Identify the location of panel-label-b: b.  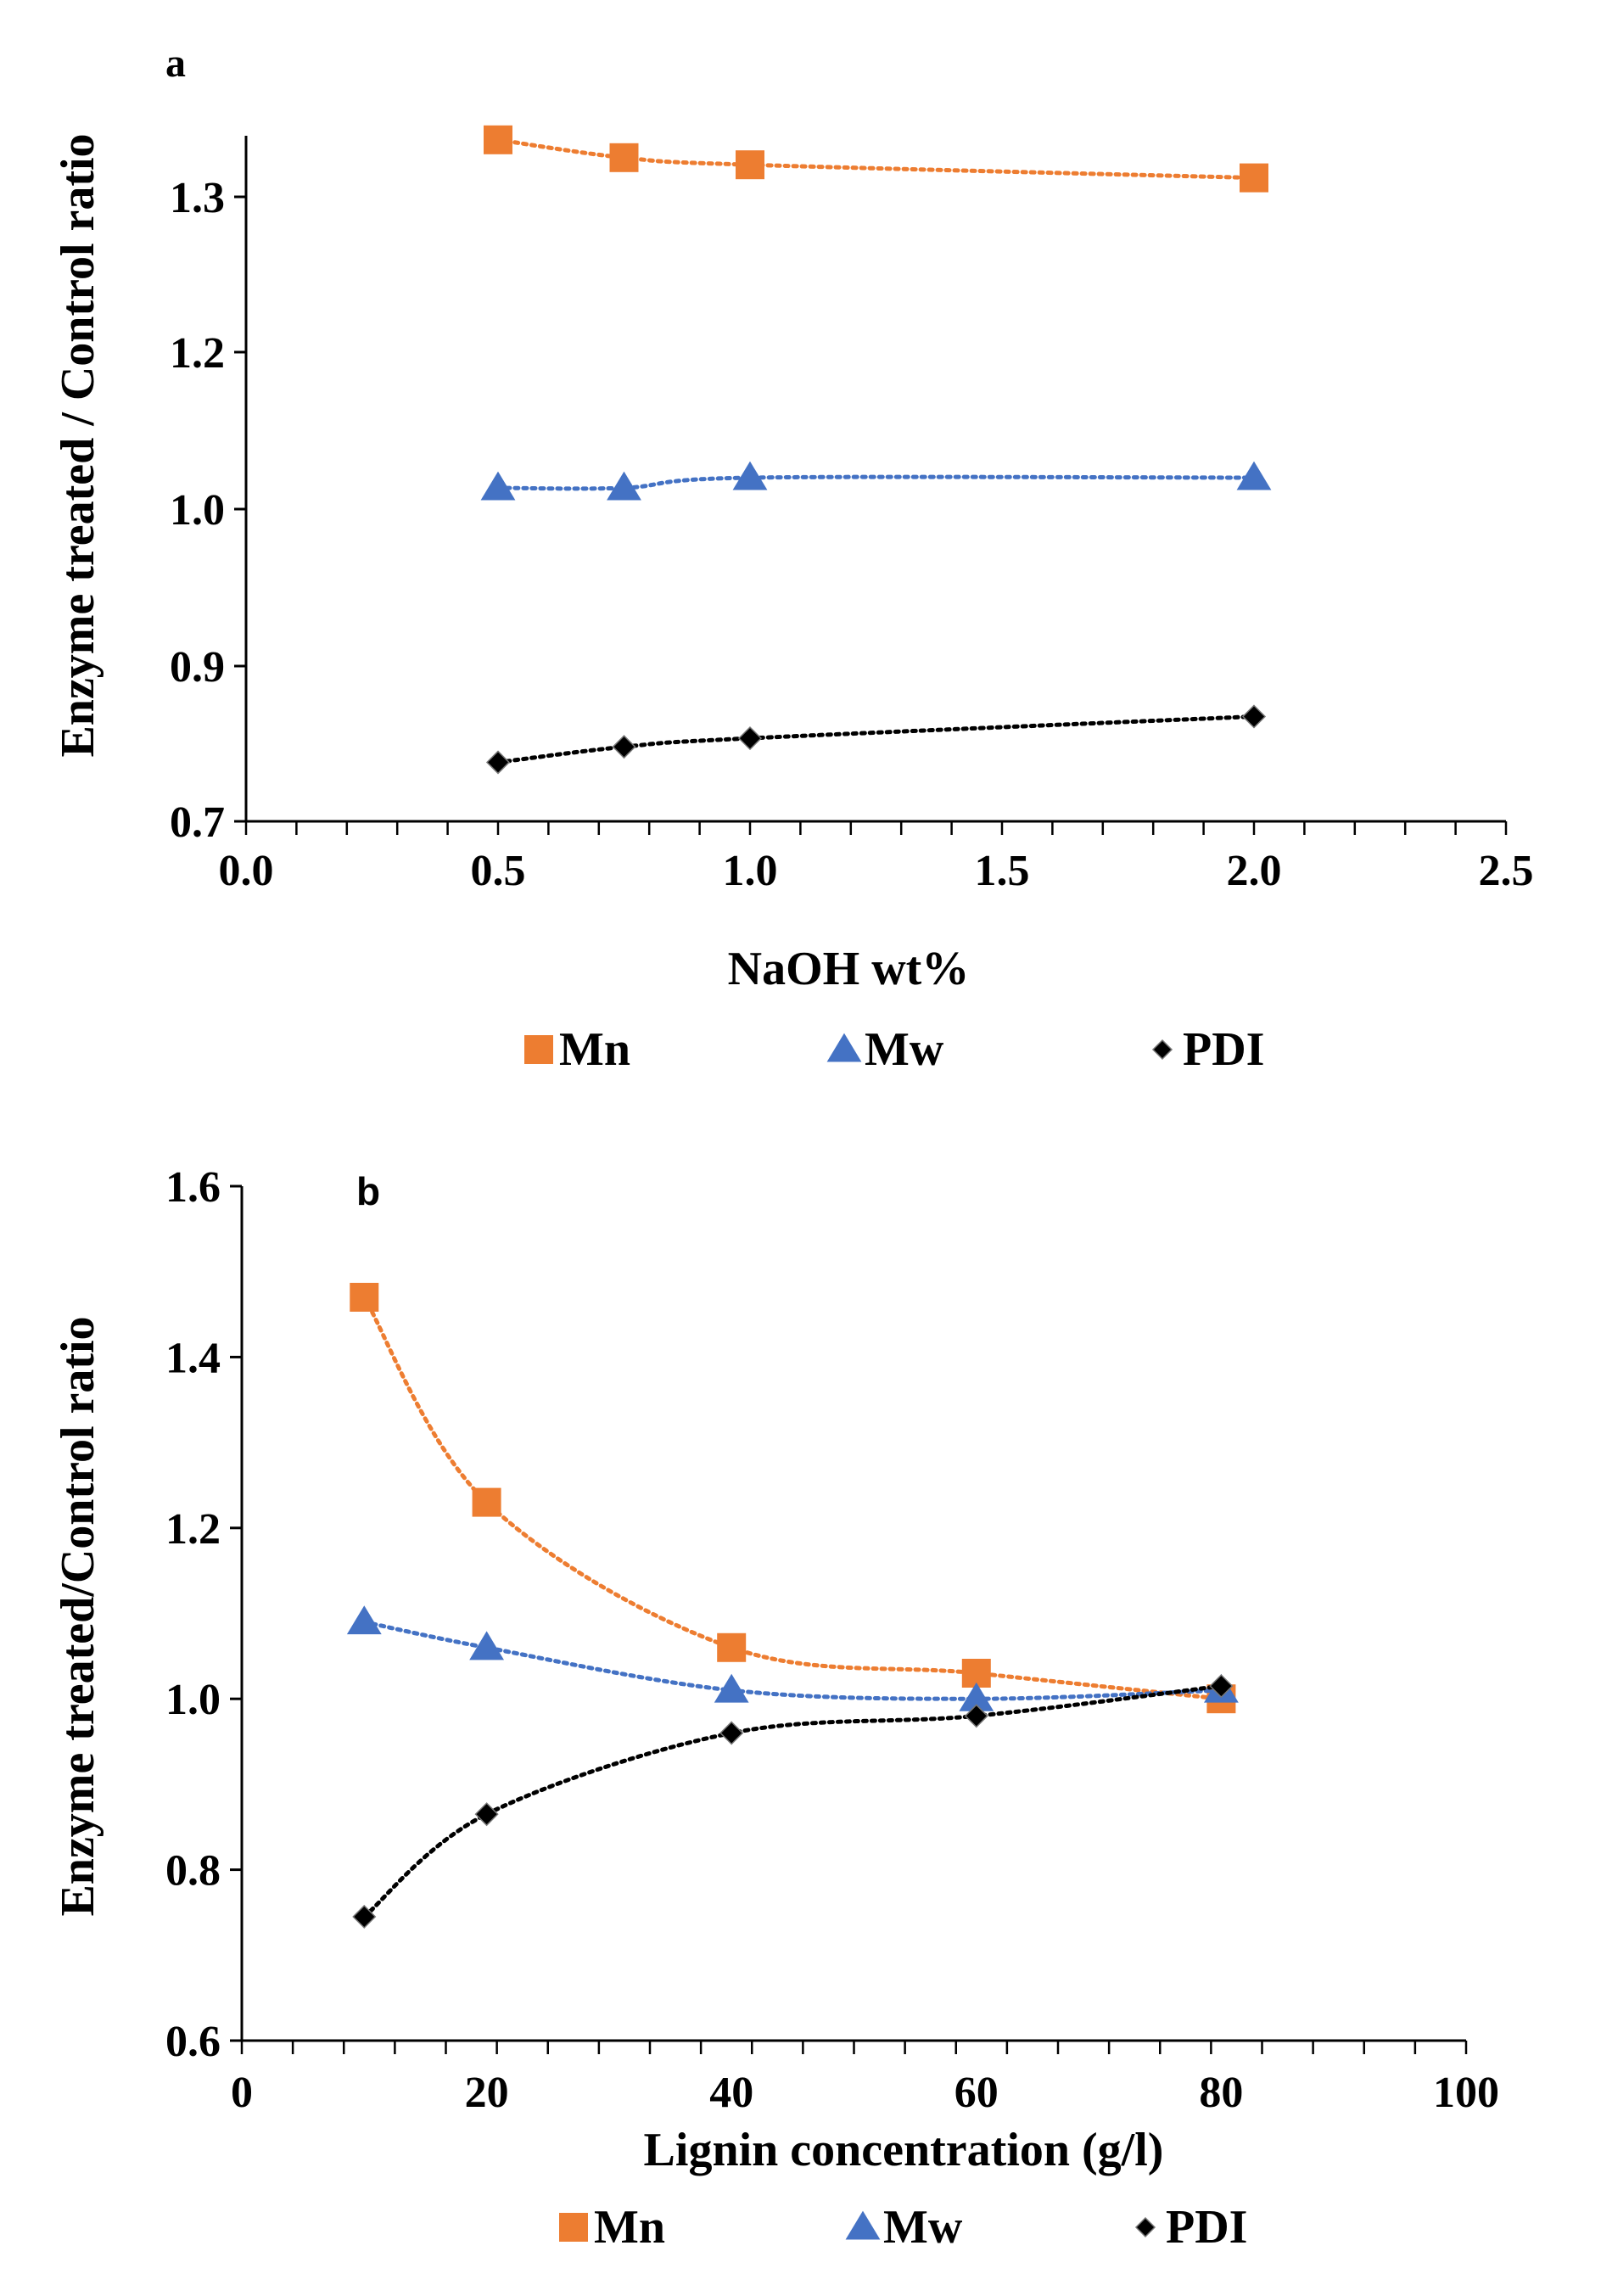
(368, 1191).